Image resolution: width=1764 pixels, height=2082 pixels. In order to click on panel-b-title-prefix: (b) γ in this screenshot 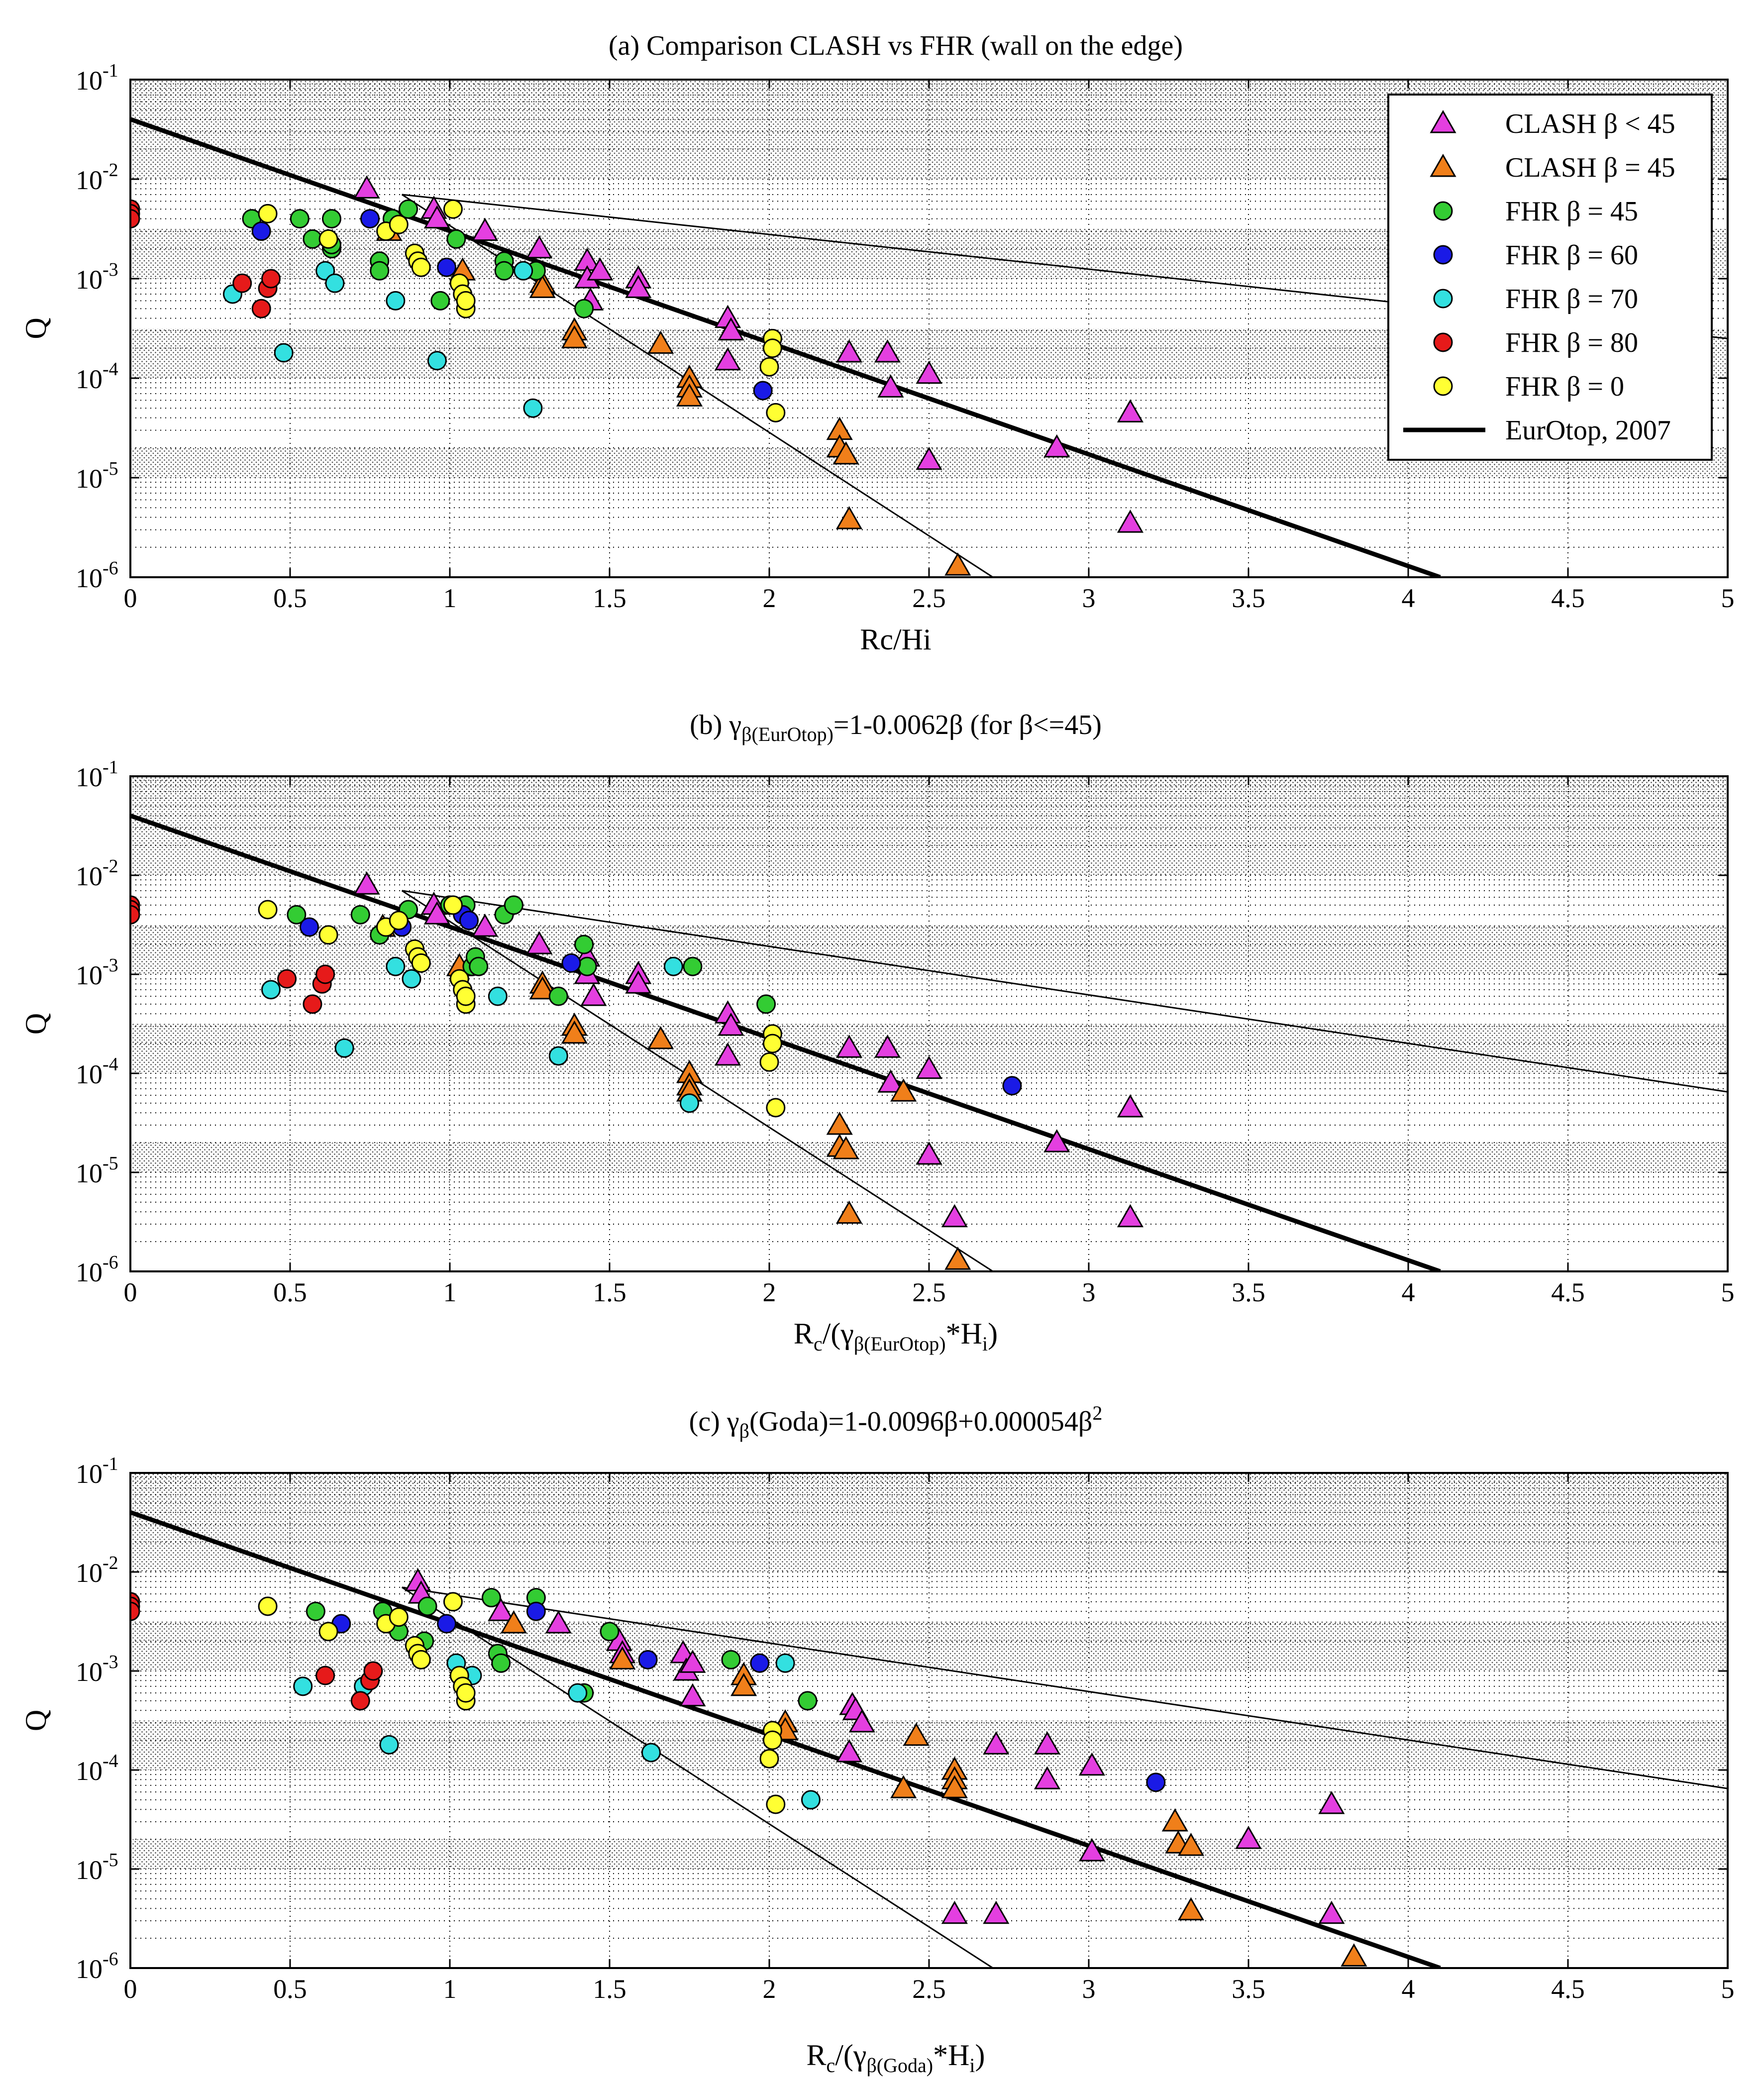, I will do `click(715, 725)`.